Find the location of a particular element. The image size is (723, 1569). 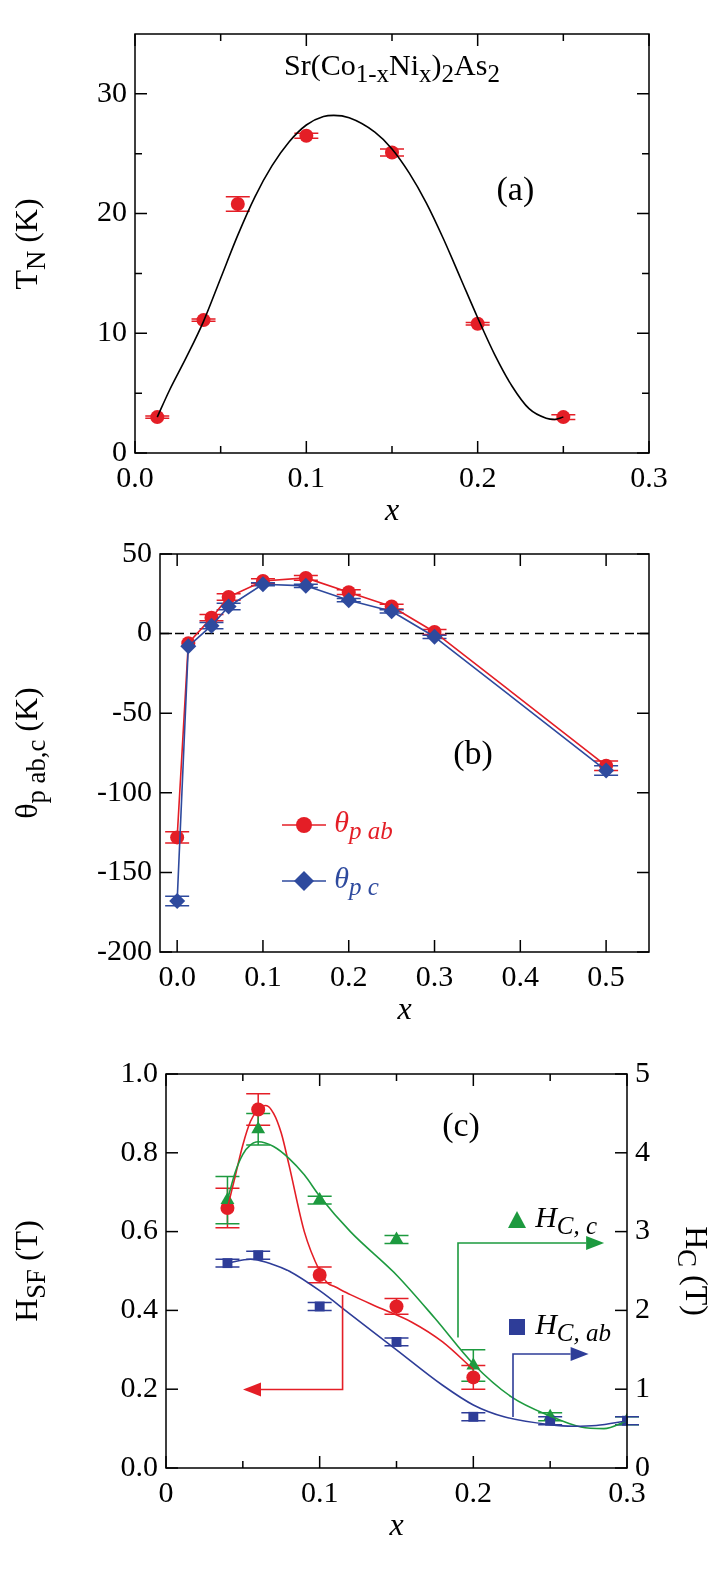

y-tick-label: 0.8 is located at coordinates (139, 1150).